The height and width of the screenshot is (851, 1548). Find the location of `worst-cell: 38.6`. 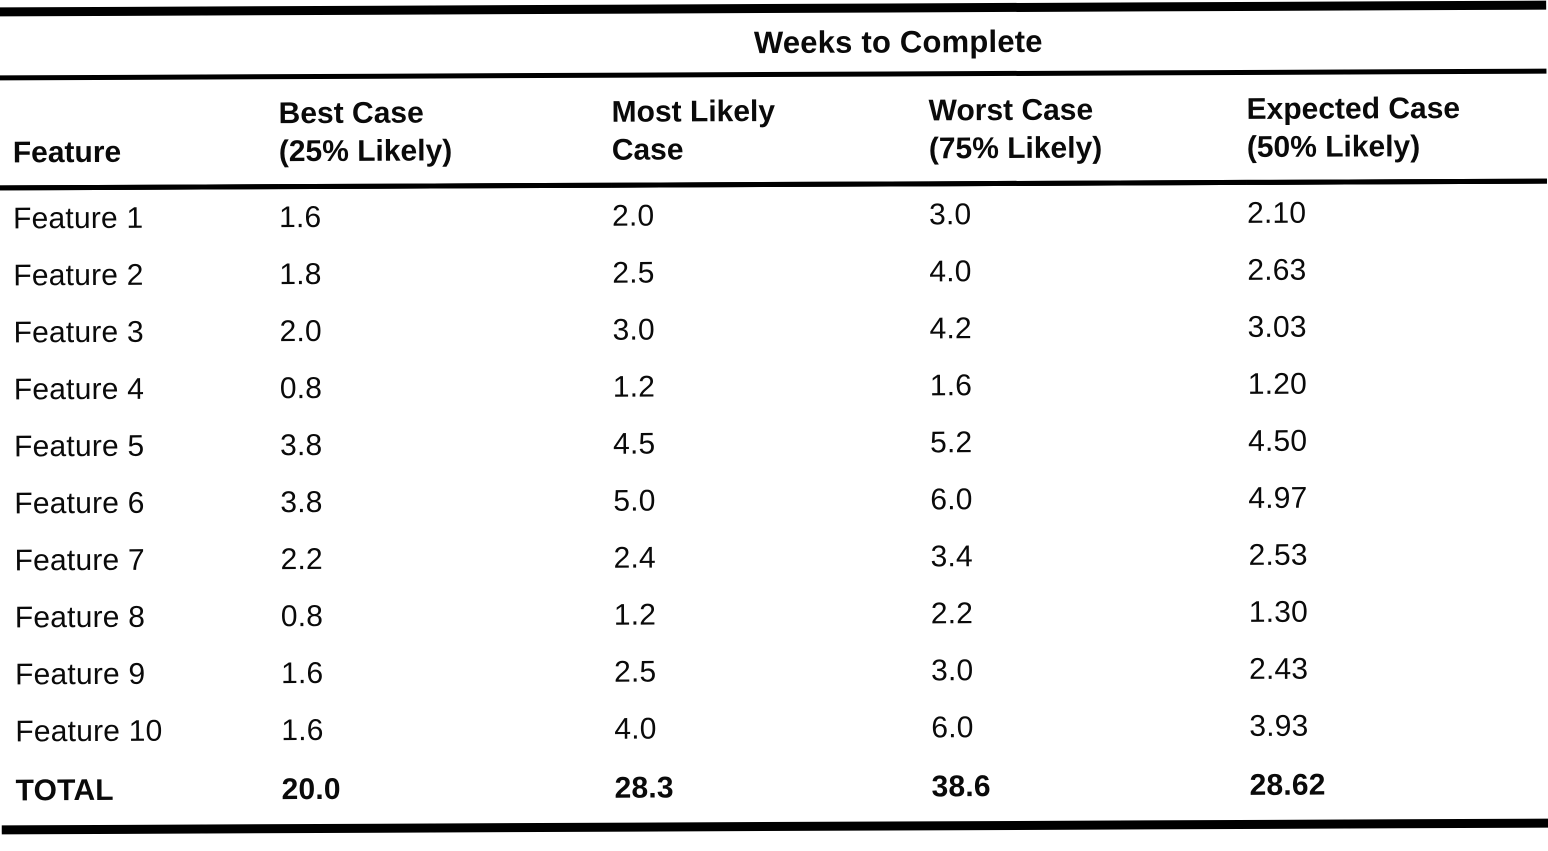

worst-cell: 38.6 is located at coordinates (961, 787).